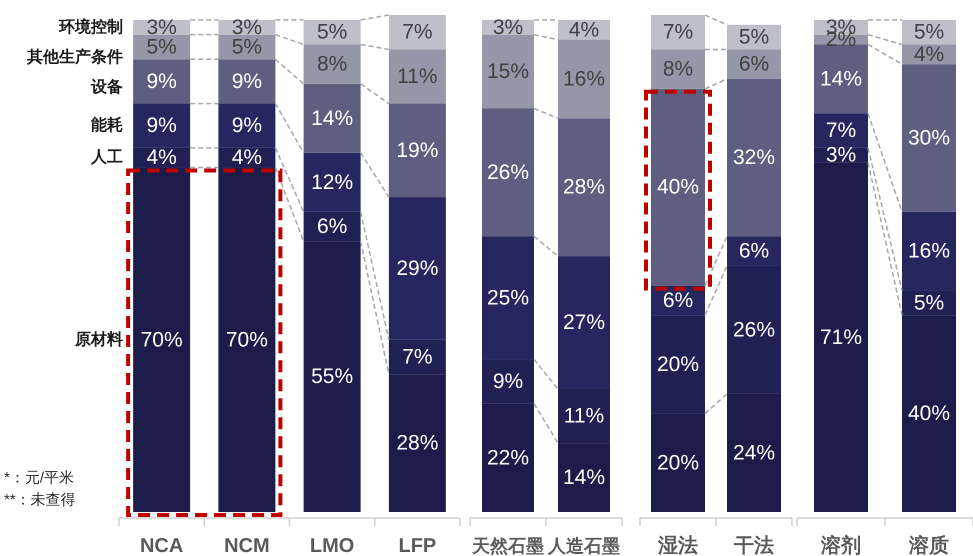  What do you see at coordinates (928, 545) in the screenshot?
I see `x-tick-label: 溶质` at bounding box center [928, 545].